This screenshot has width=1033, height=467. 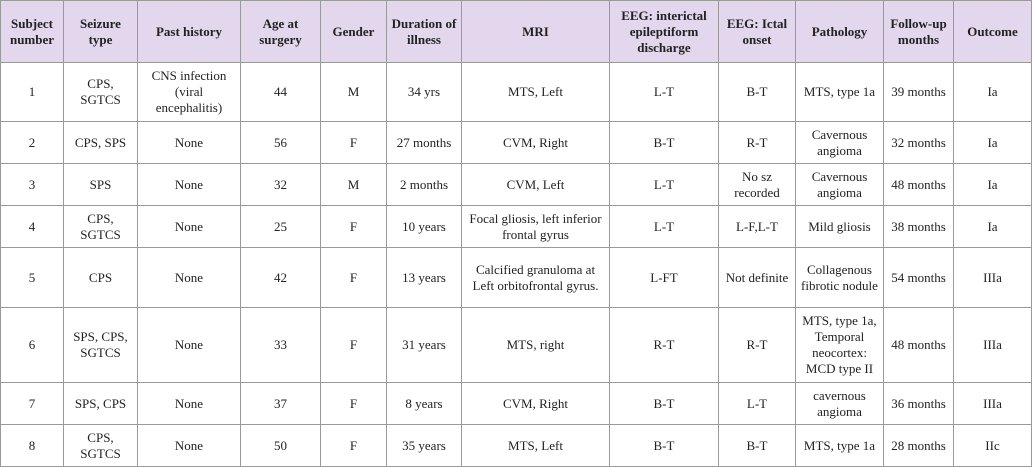 What do you see at coordinates (839, 277) in the screenshot?
I see `table-cell: Collagenous fibrotic nodule` at bounding box center [839, 277].